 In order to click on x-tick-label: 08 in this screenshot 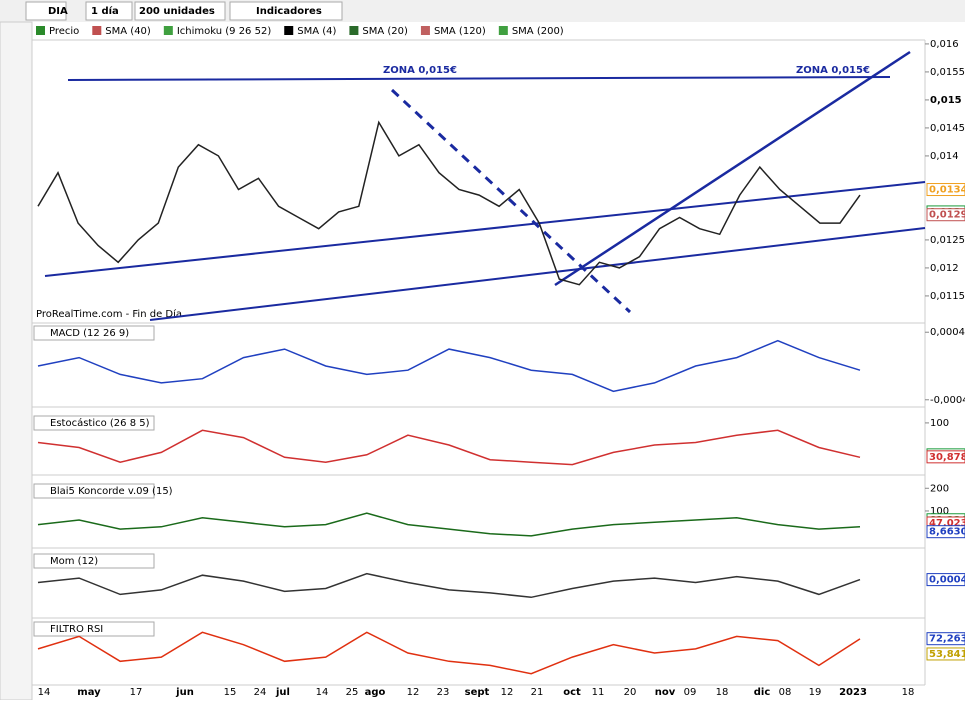, I will do `click(785, 692)`.